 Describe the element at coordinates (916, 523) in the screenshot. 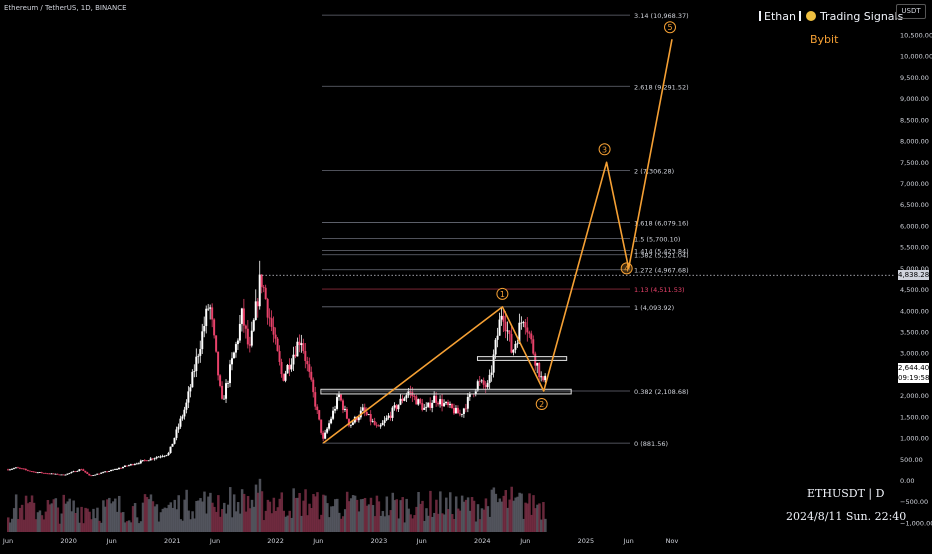

I see `y-tick-label: −1,000.00` at that location.